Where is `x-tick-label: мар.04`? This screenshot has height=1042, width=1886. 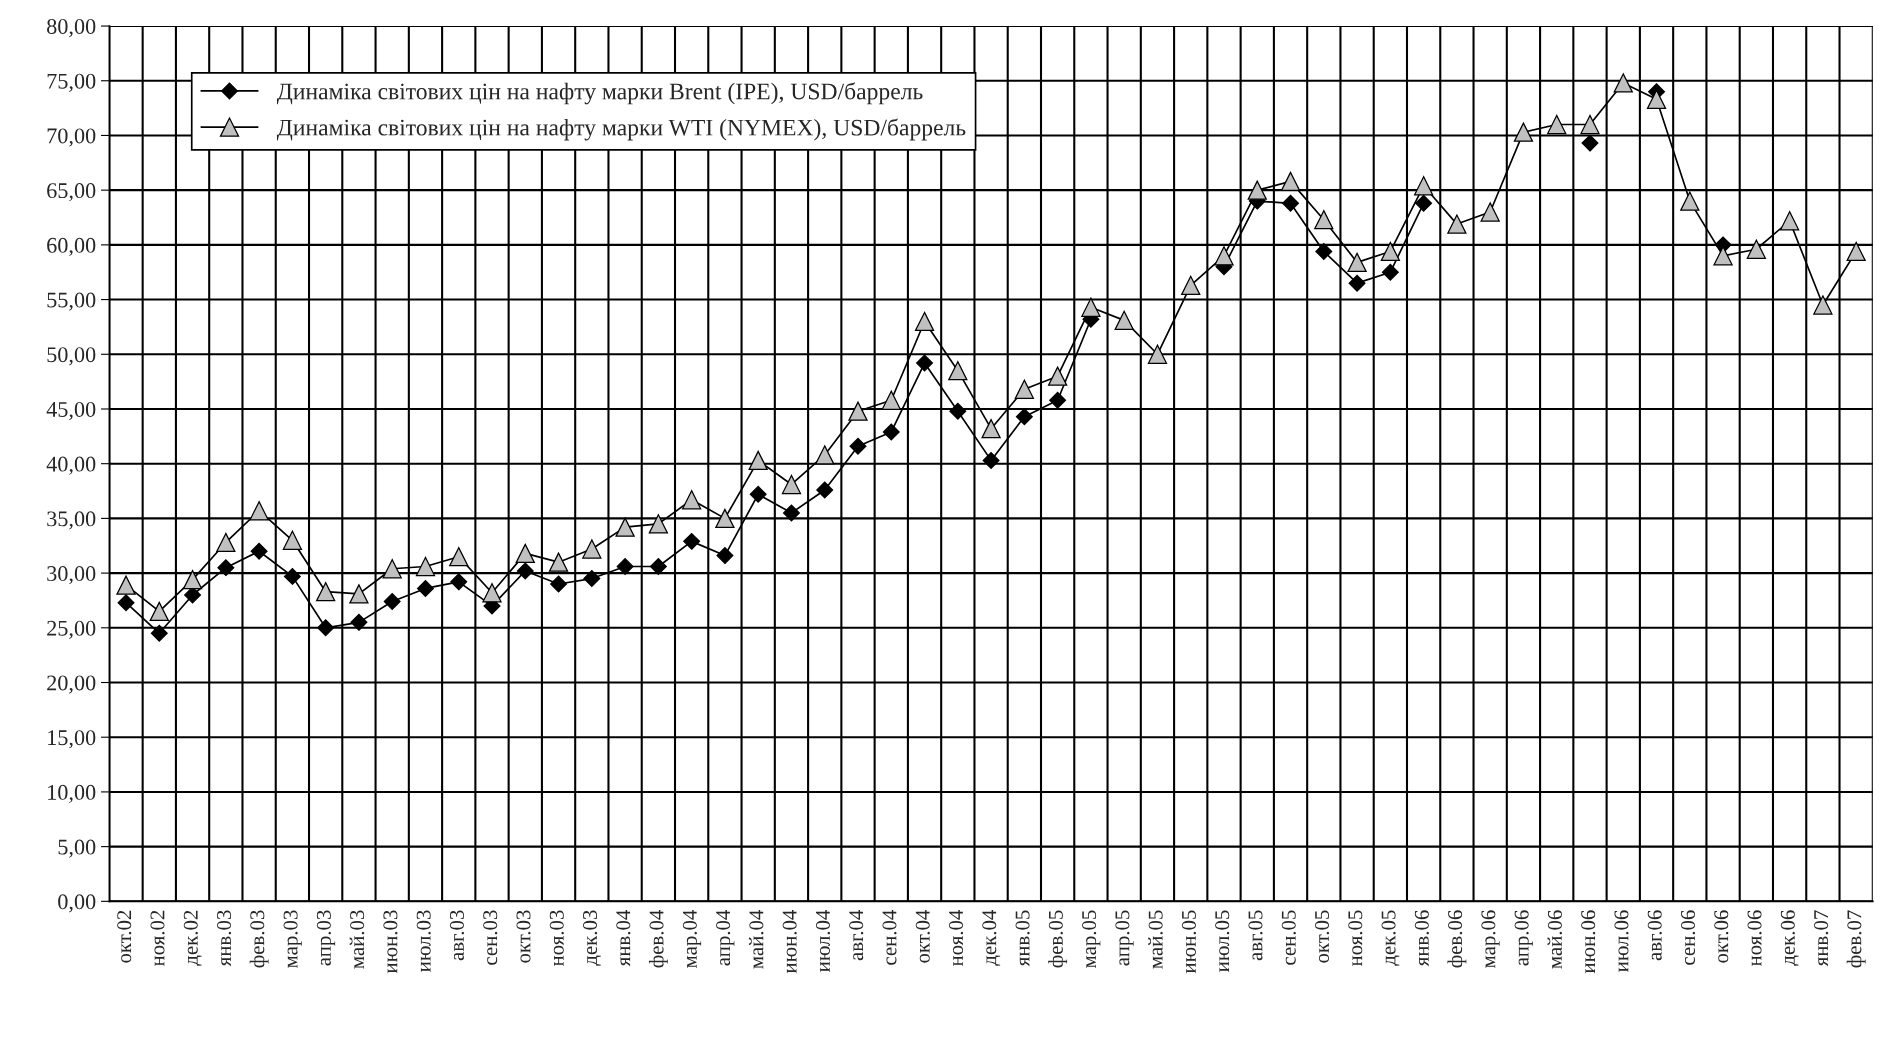 x-tick-label: мар.04 is located at coordinates (692, 938).